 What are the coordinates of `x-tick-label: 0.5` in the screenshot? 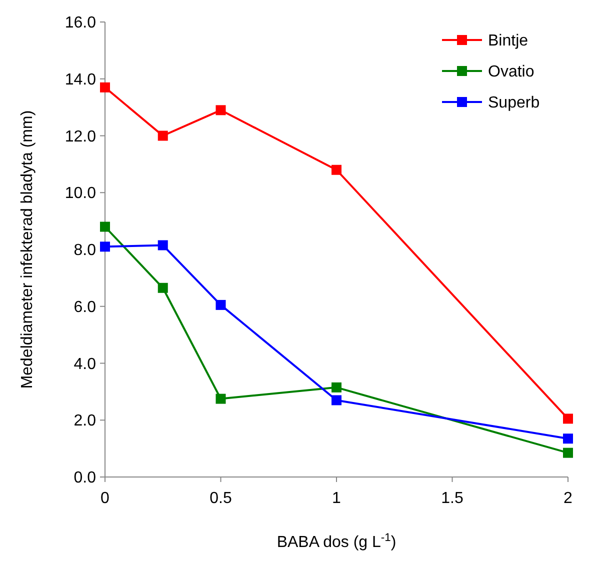 It's located at (221, 498).